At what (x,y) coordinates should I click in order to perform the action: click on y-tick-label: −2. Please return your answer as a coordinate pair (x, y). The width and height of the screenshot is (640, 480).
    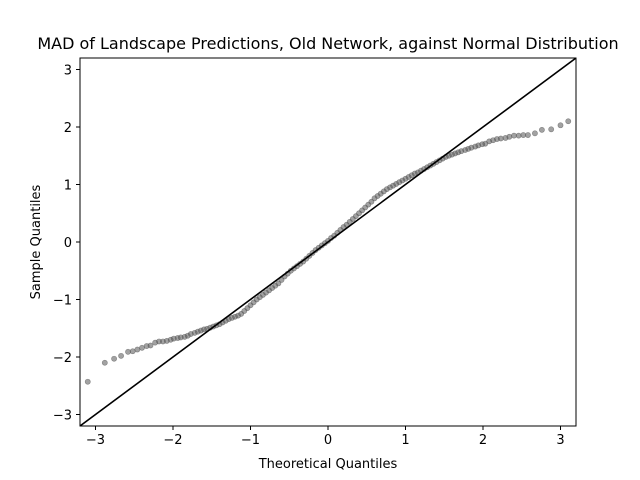
    Looking at the image, I should click on (62, 358).